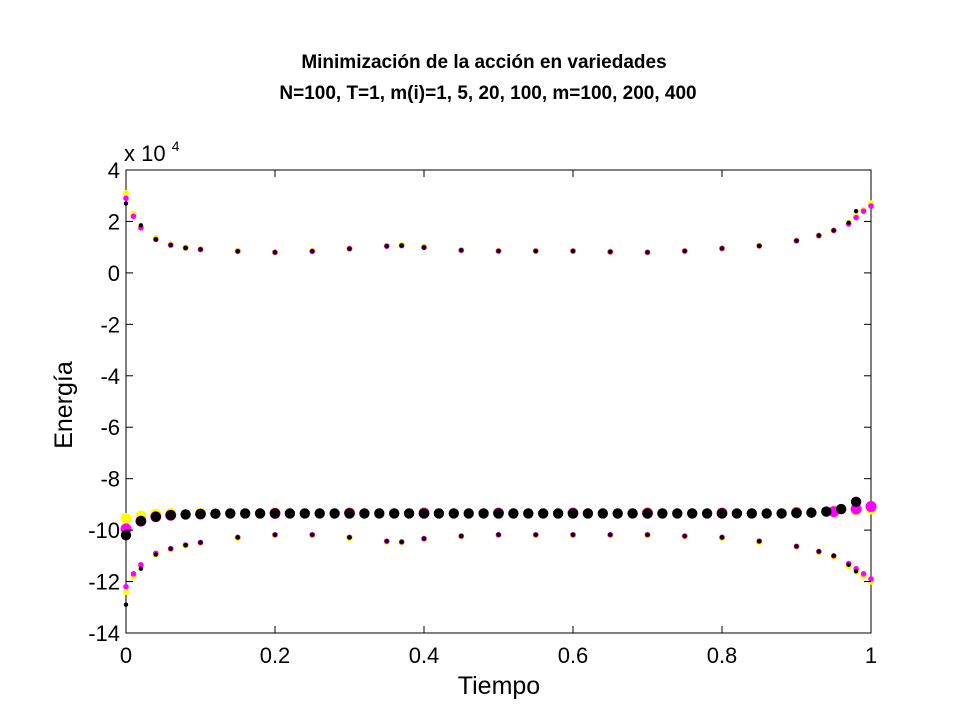  What do you see at coordinates (176, 146) in the screenshot?
I see `scale-note-exponent: 4` at bounding box center [176, 146].